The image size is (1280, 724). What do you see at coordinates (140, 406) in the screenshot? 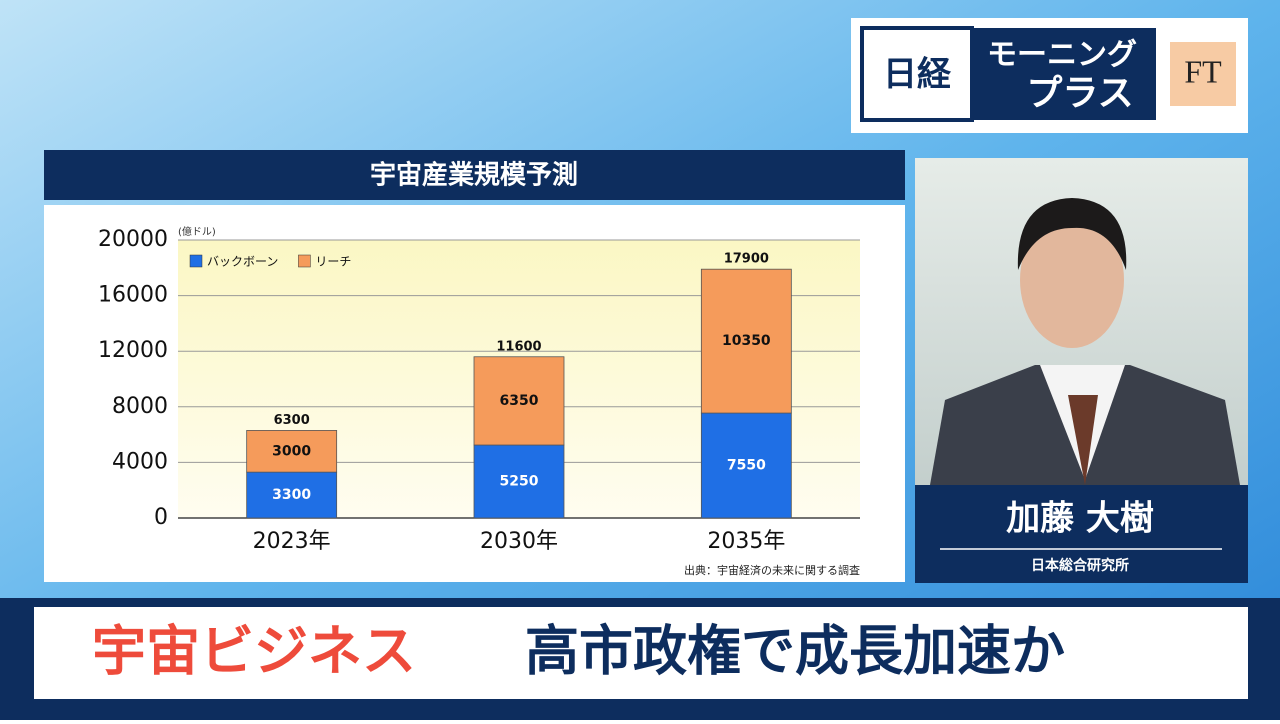
I see `y-tick-label: 8000` at bounding box center [140, 406].